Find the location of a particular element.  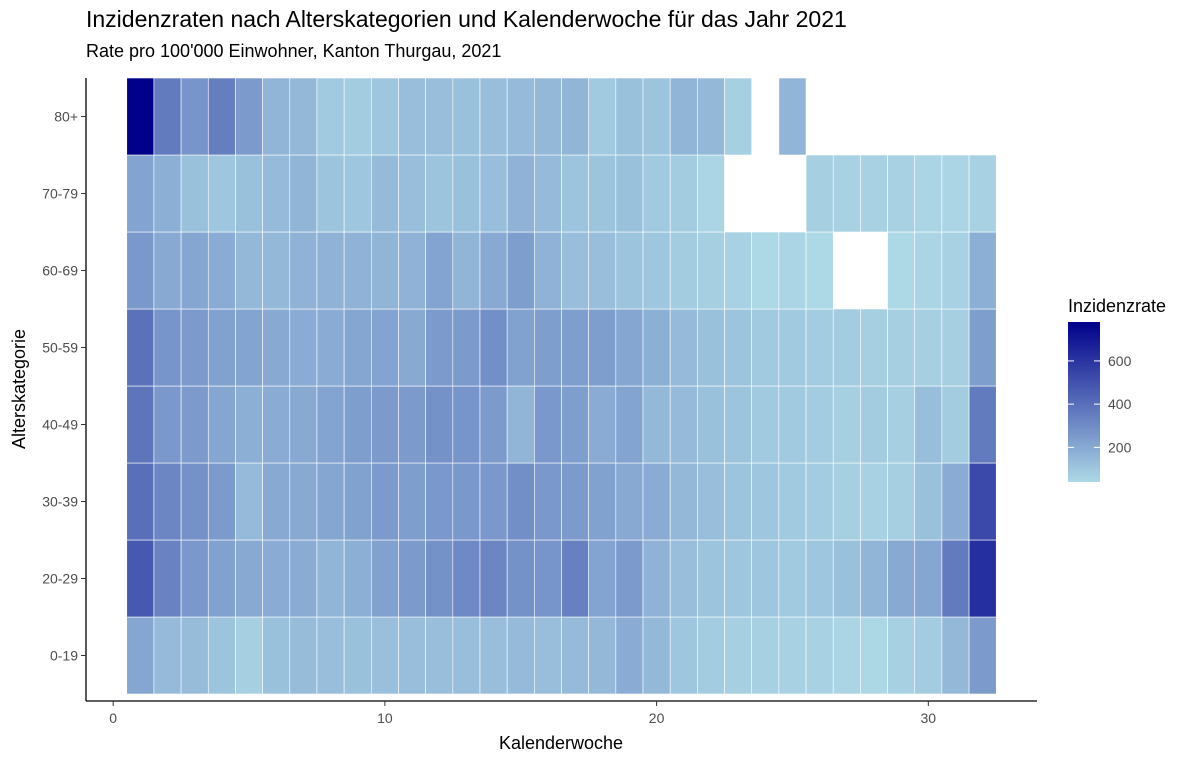

heatmap-cell-40-49-w24 is located at coordinates (765, 424).